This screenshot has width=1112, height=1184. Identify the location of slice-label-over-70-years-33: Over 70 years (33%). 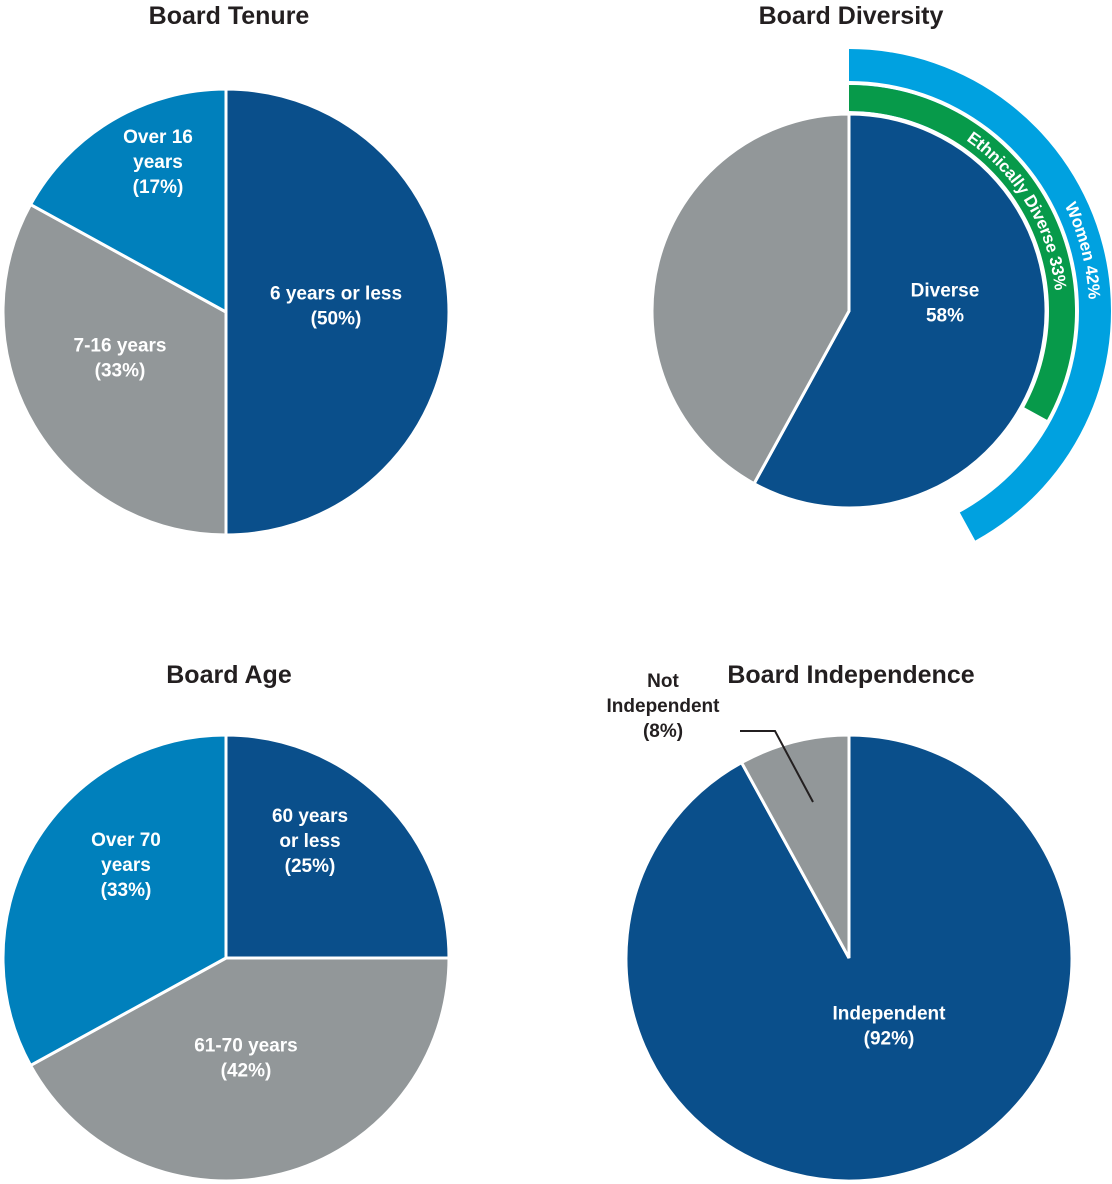
(126, 865).